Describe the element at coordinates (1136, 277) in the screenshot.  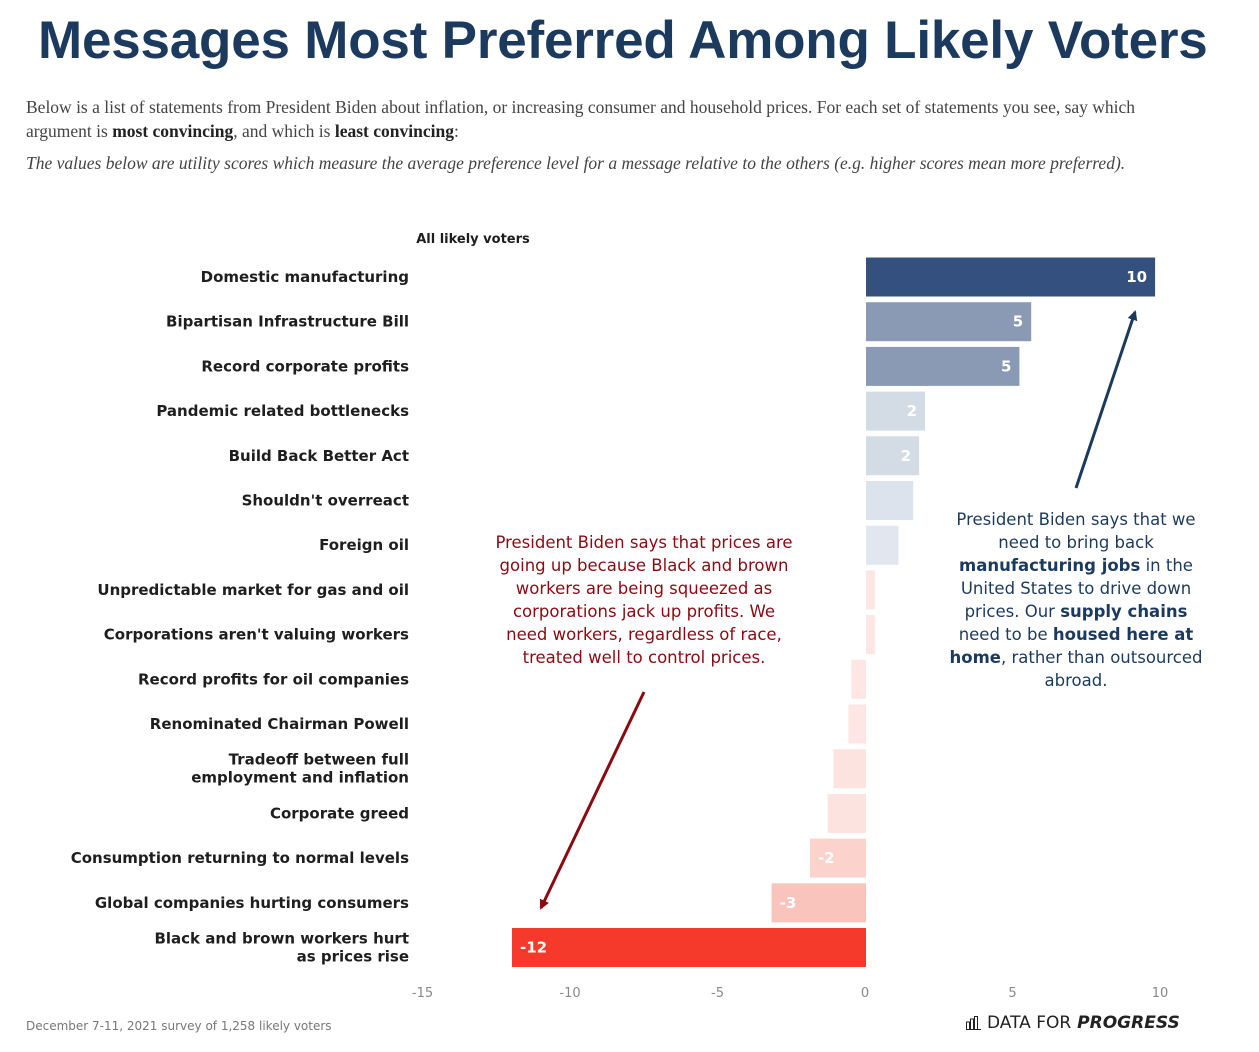
I see `data-label: 10` at that location.